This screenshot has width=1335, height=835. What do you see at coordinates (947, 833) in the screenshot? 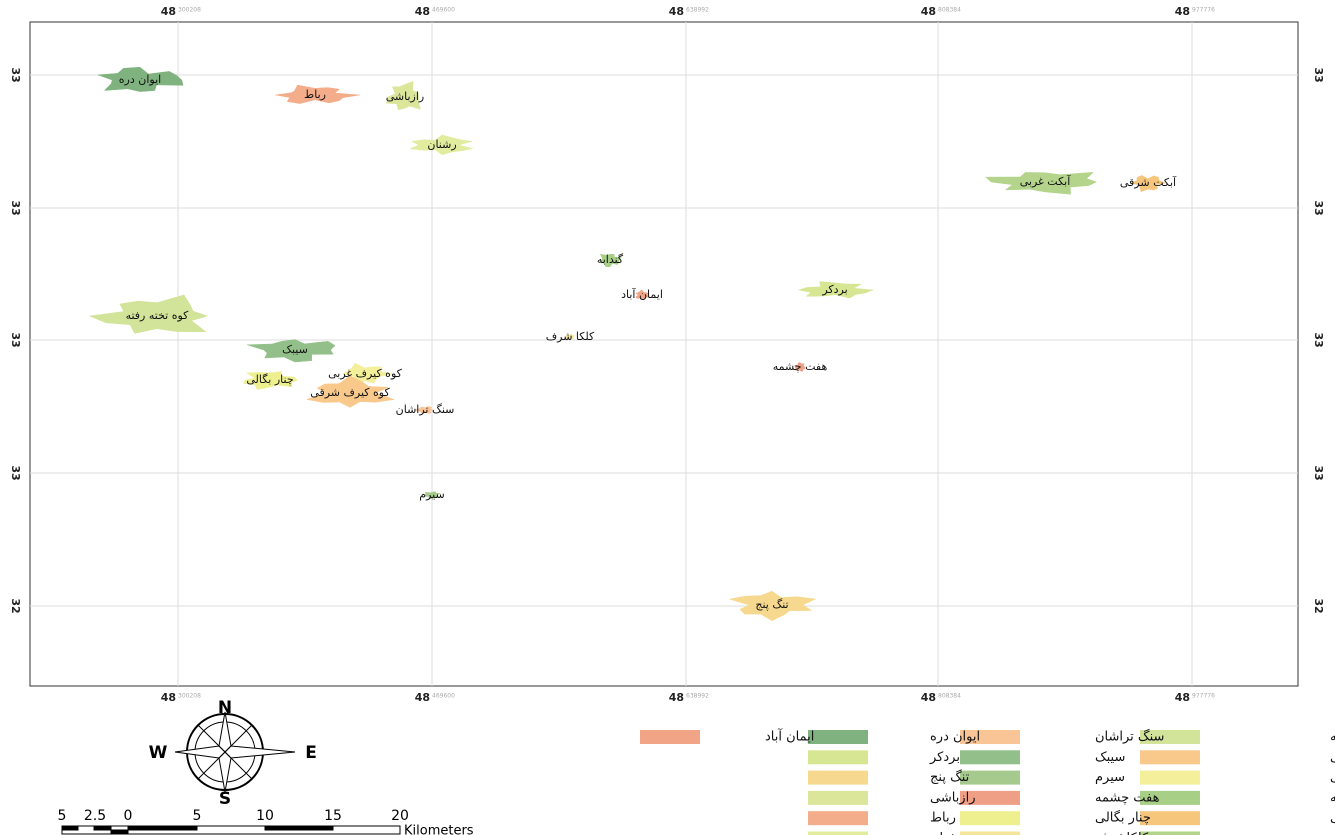
I see `legend-label: رشنان` at bounding box center [947, 833].